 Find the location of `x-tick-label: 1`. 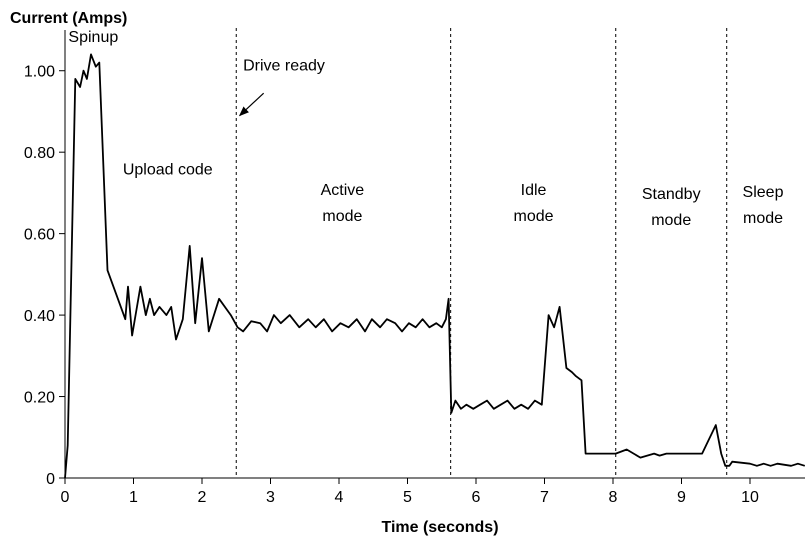

x-tick-label: 1 is located at coordinates (133, 497).